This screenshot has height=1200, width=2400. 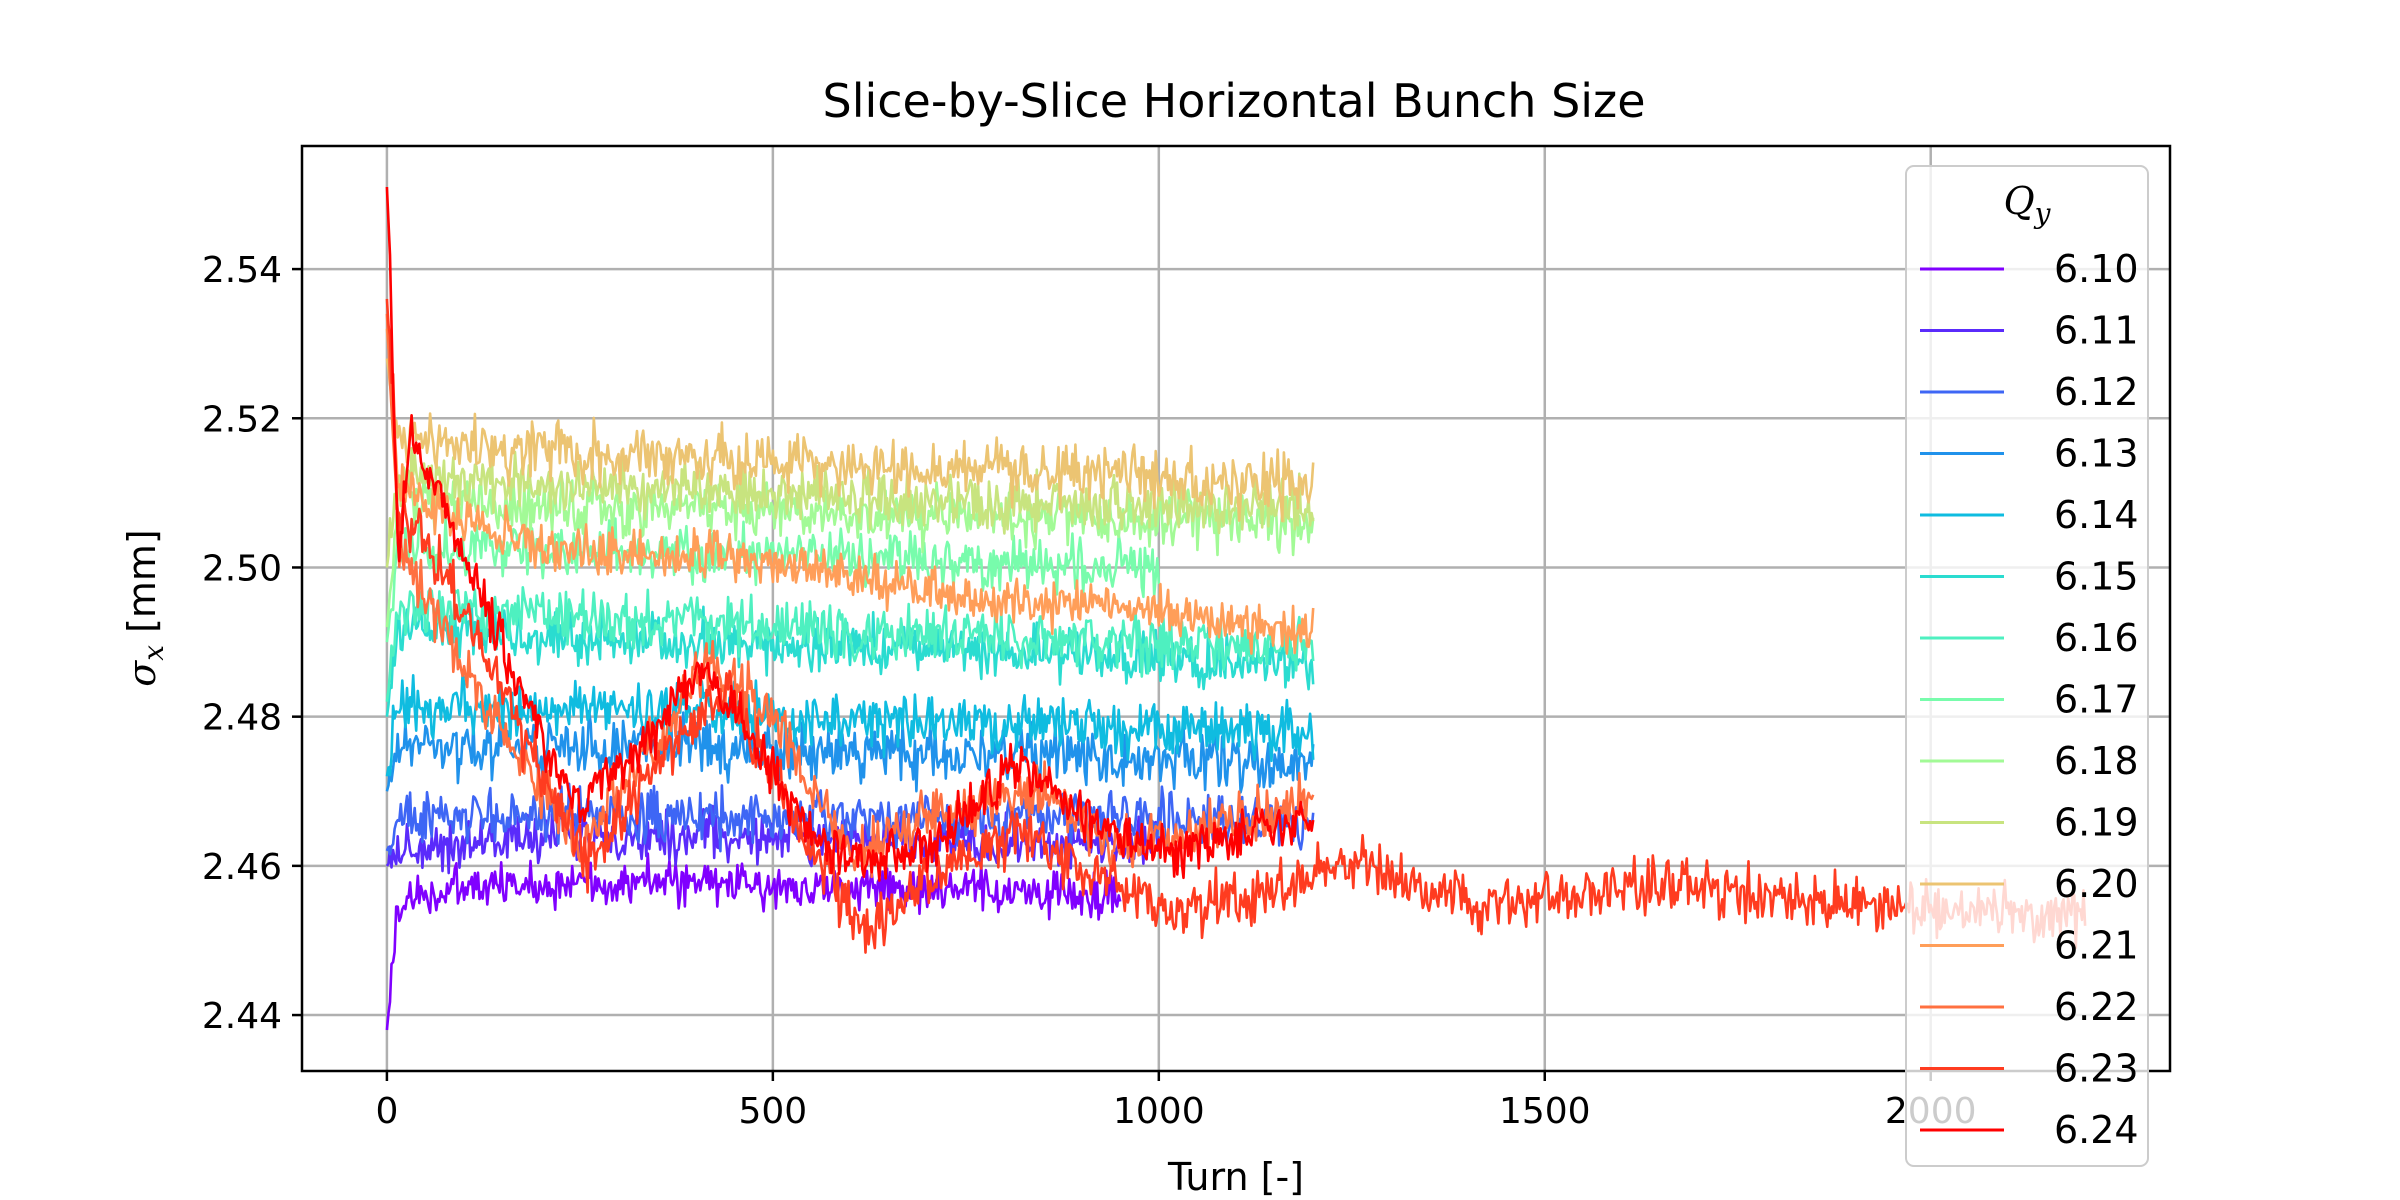 What do you see at coordinates (2019, 201) in the screenshot?
I see `legend-title-main: Q` at bounding box center [2019, 201].